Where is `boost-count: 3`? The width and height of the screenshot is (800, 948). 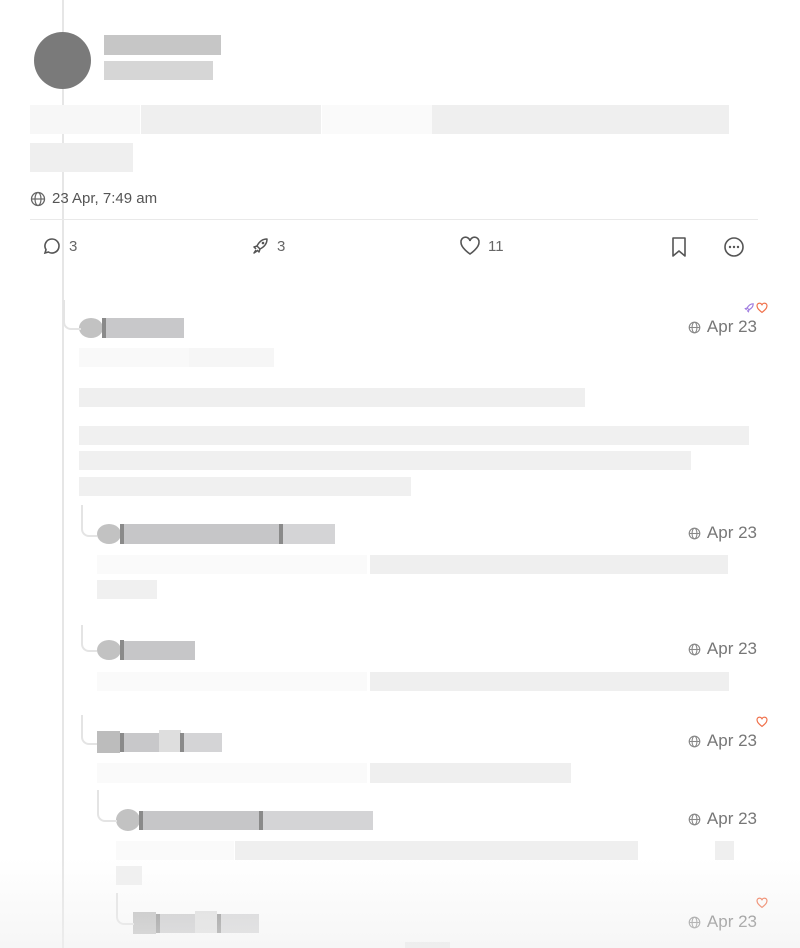
boost-count: 3 is located at coordinates (281, 246).